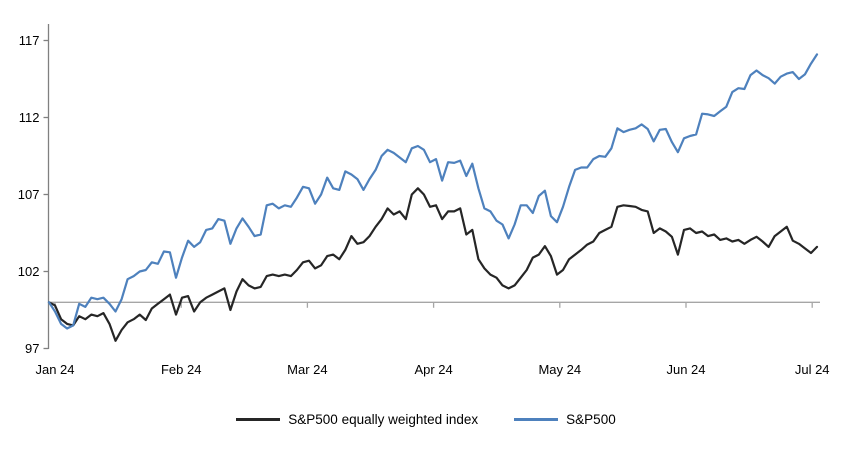  Describe the element at coordinates (536, 419) in the screenshot. I see `sp500-line-swatch` at that location.